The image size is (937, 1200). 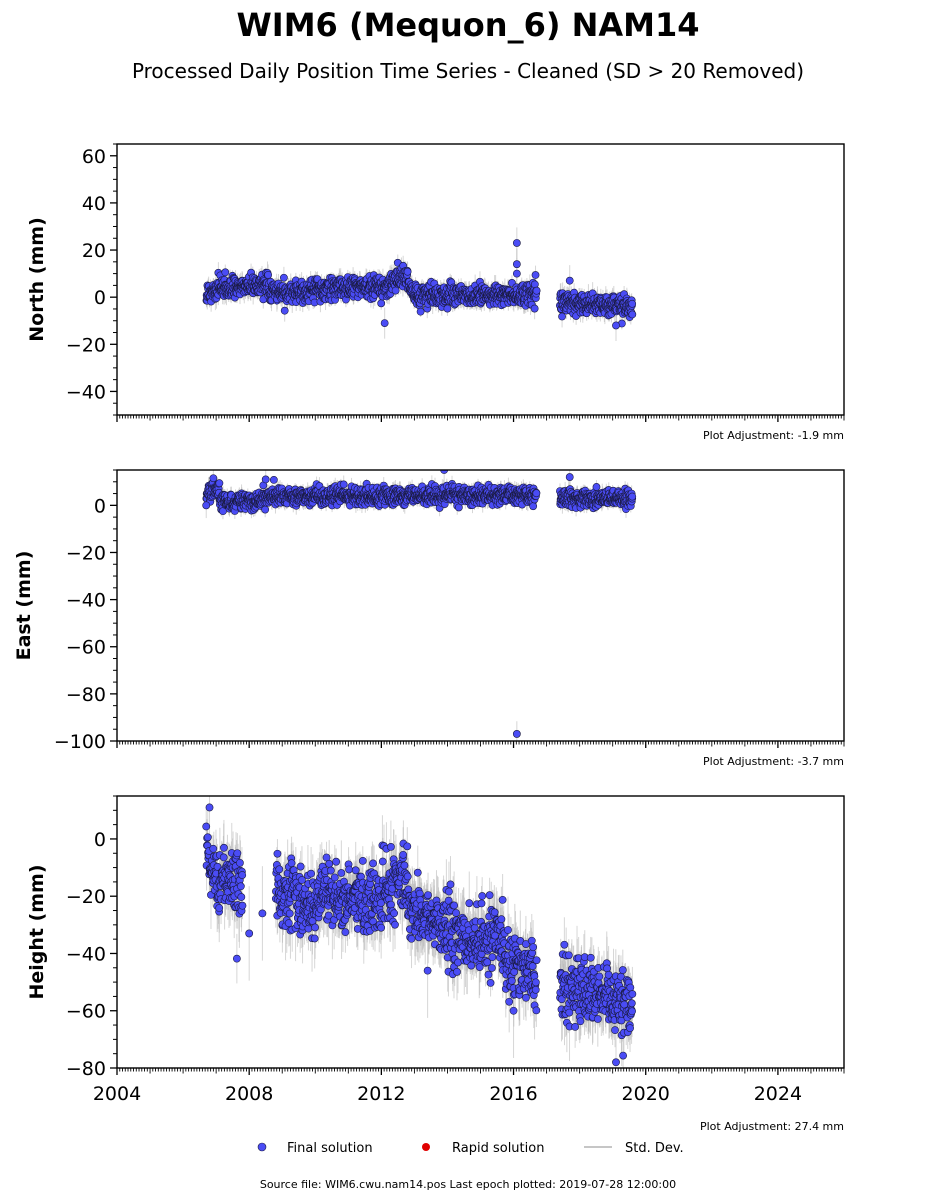 I want to click on north-plot-adjustment: Plot Adjustment: -1.9 mm, so click(x=773, y=435).